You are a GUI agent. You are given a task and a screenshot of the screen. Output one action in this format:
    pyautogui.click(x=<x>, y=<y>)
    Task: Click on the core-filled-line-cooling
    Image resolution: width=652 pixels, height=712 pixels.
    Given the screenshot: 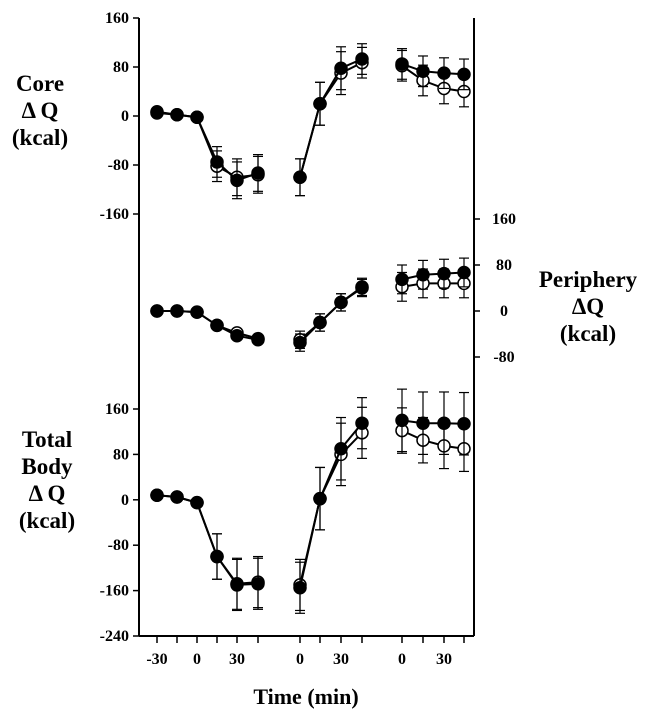 What is the action you would take?
    pyautogui.click(x=207, y=146)
    